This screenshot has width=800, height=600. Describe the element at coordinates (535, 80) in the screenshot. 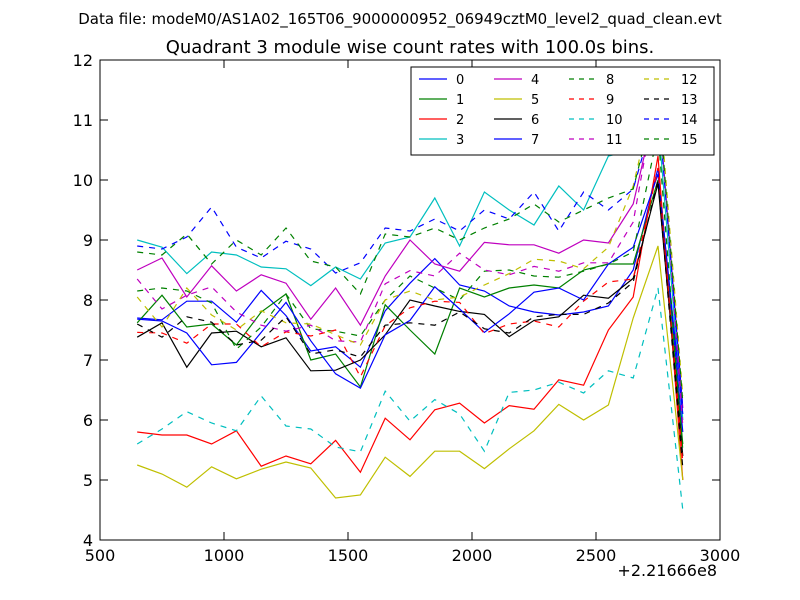

I see `legend-label-4: 4` at that location.